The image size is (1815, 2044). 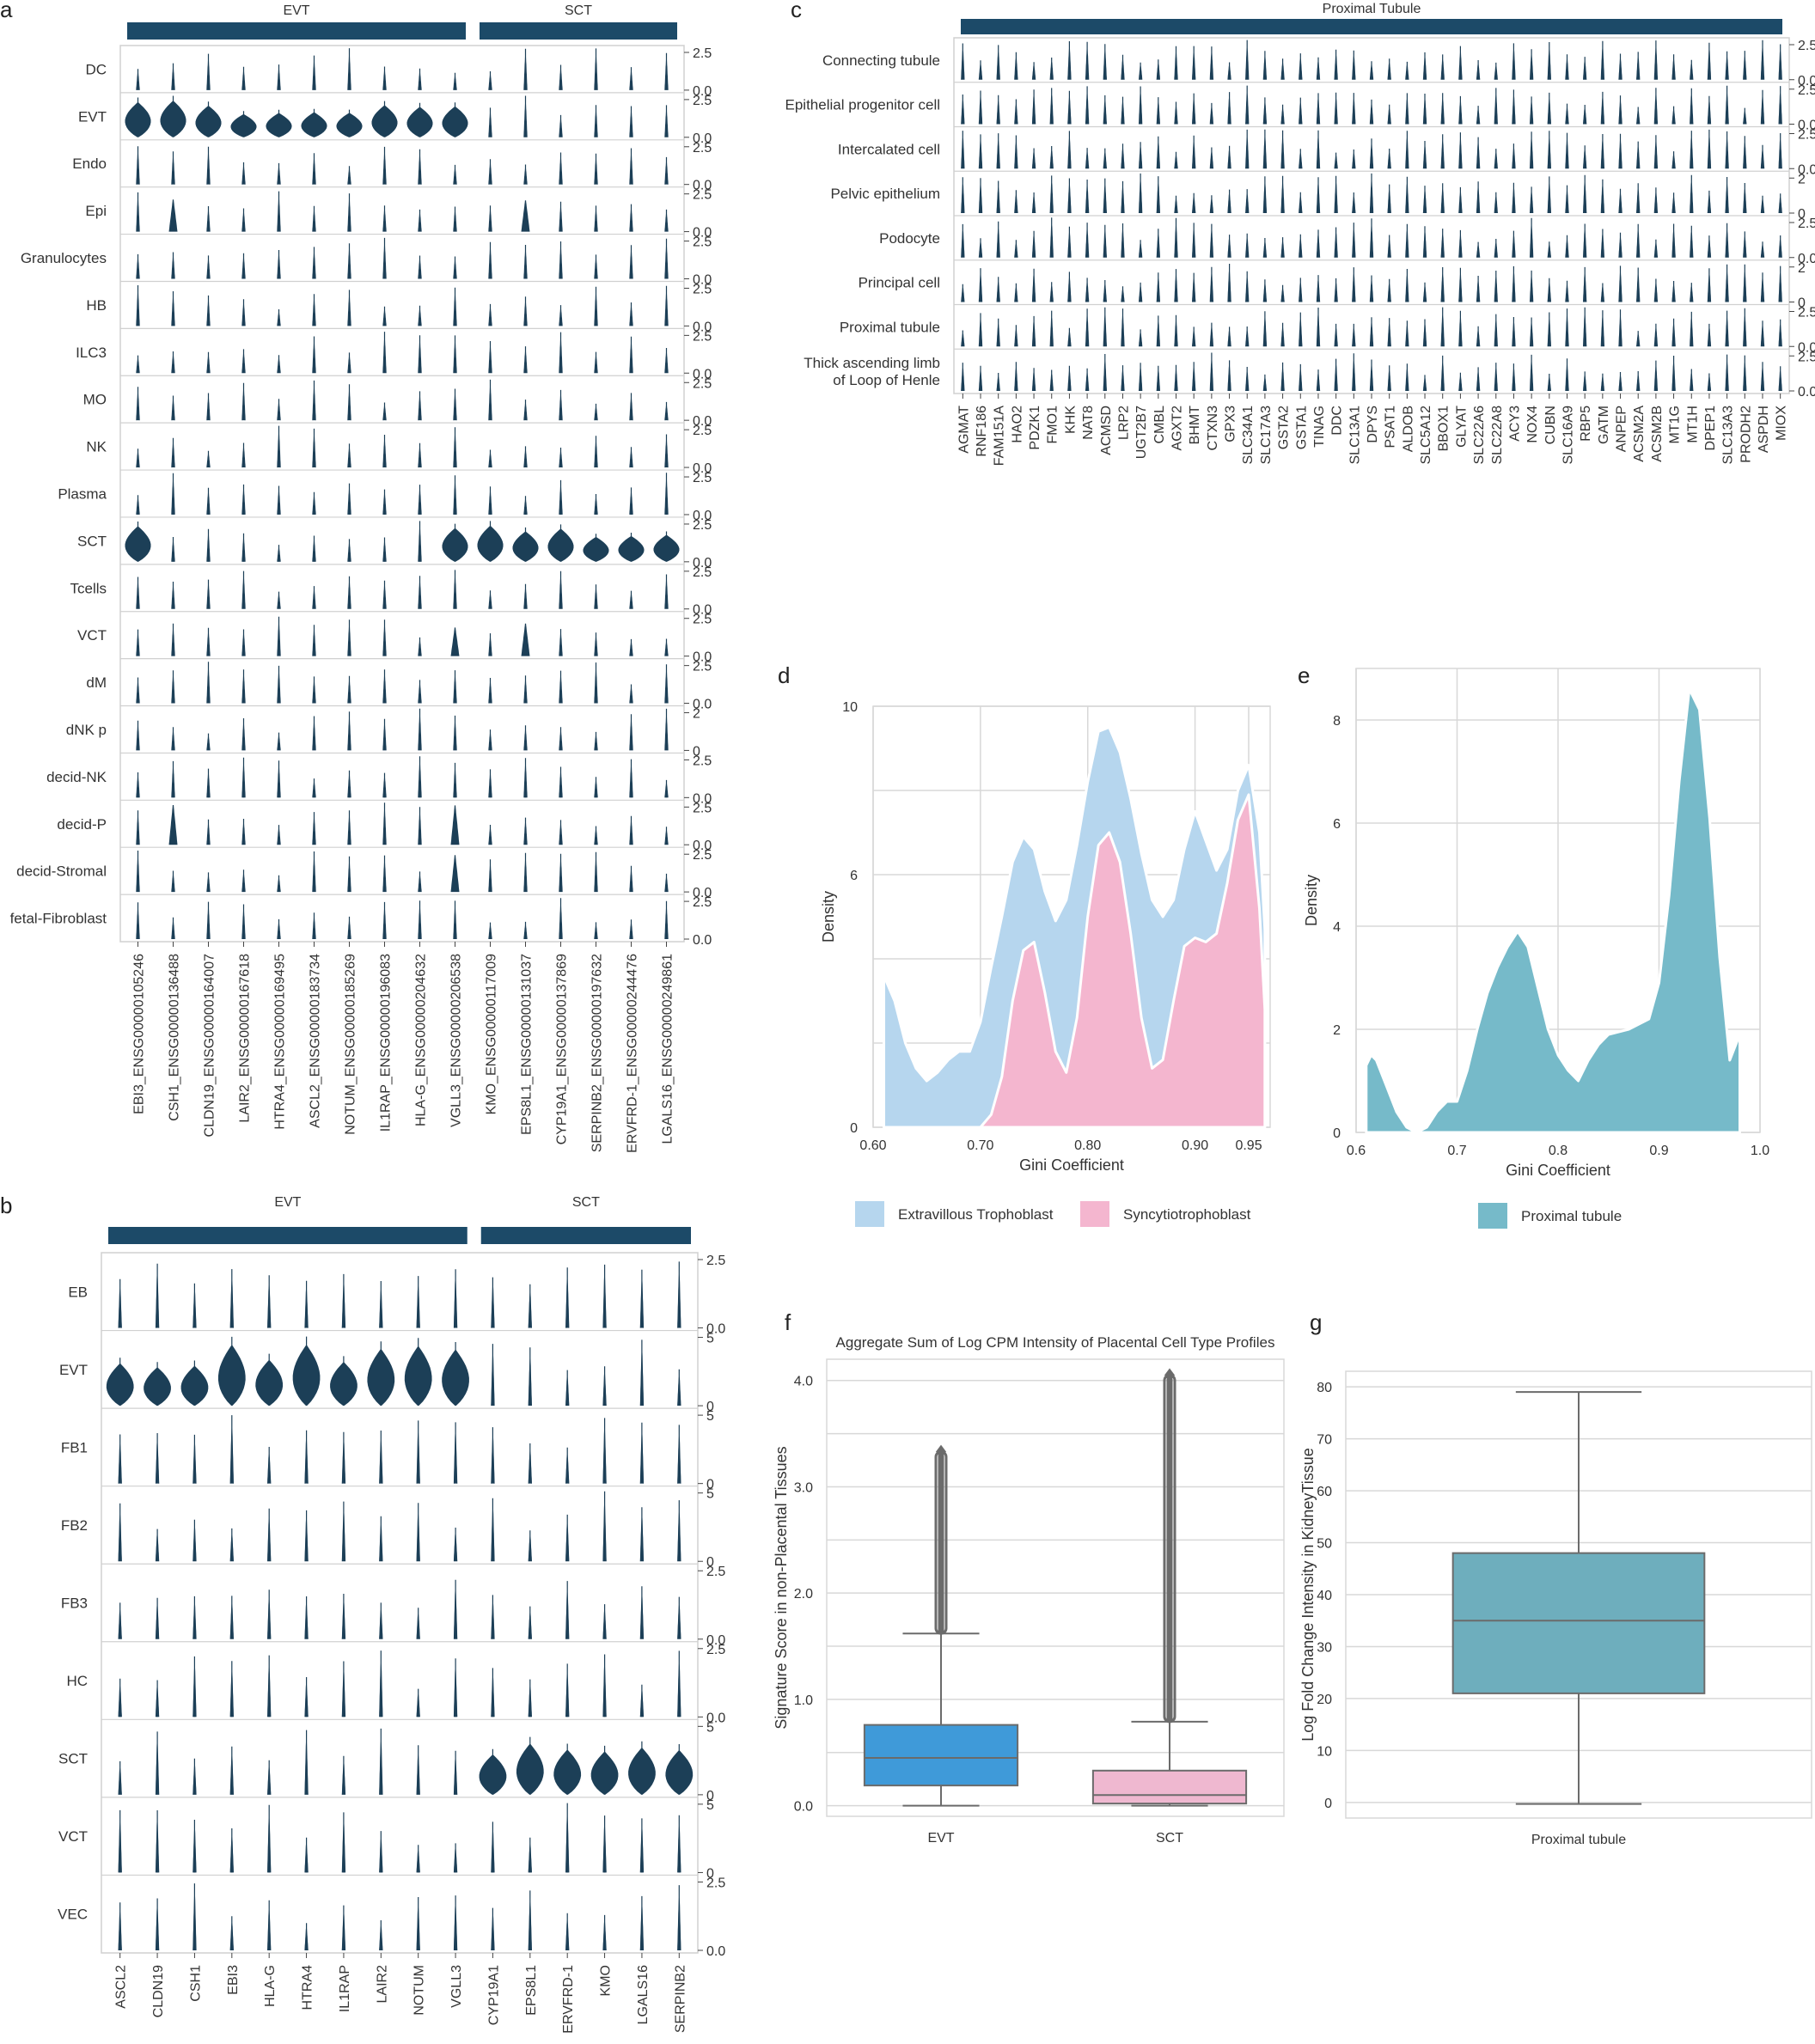 I want to click on row-label: EB, so click(x=78, y=1292).